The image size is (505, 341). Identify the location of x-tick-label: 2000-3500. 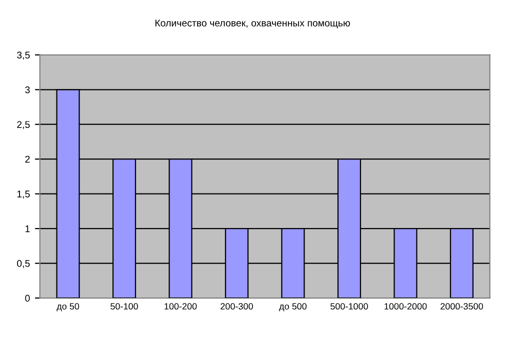
(461, 306).